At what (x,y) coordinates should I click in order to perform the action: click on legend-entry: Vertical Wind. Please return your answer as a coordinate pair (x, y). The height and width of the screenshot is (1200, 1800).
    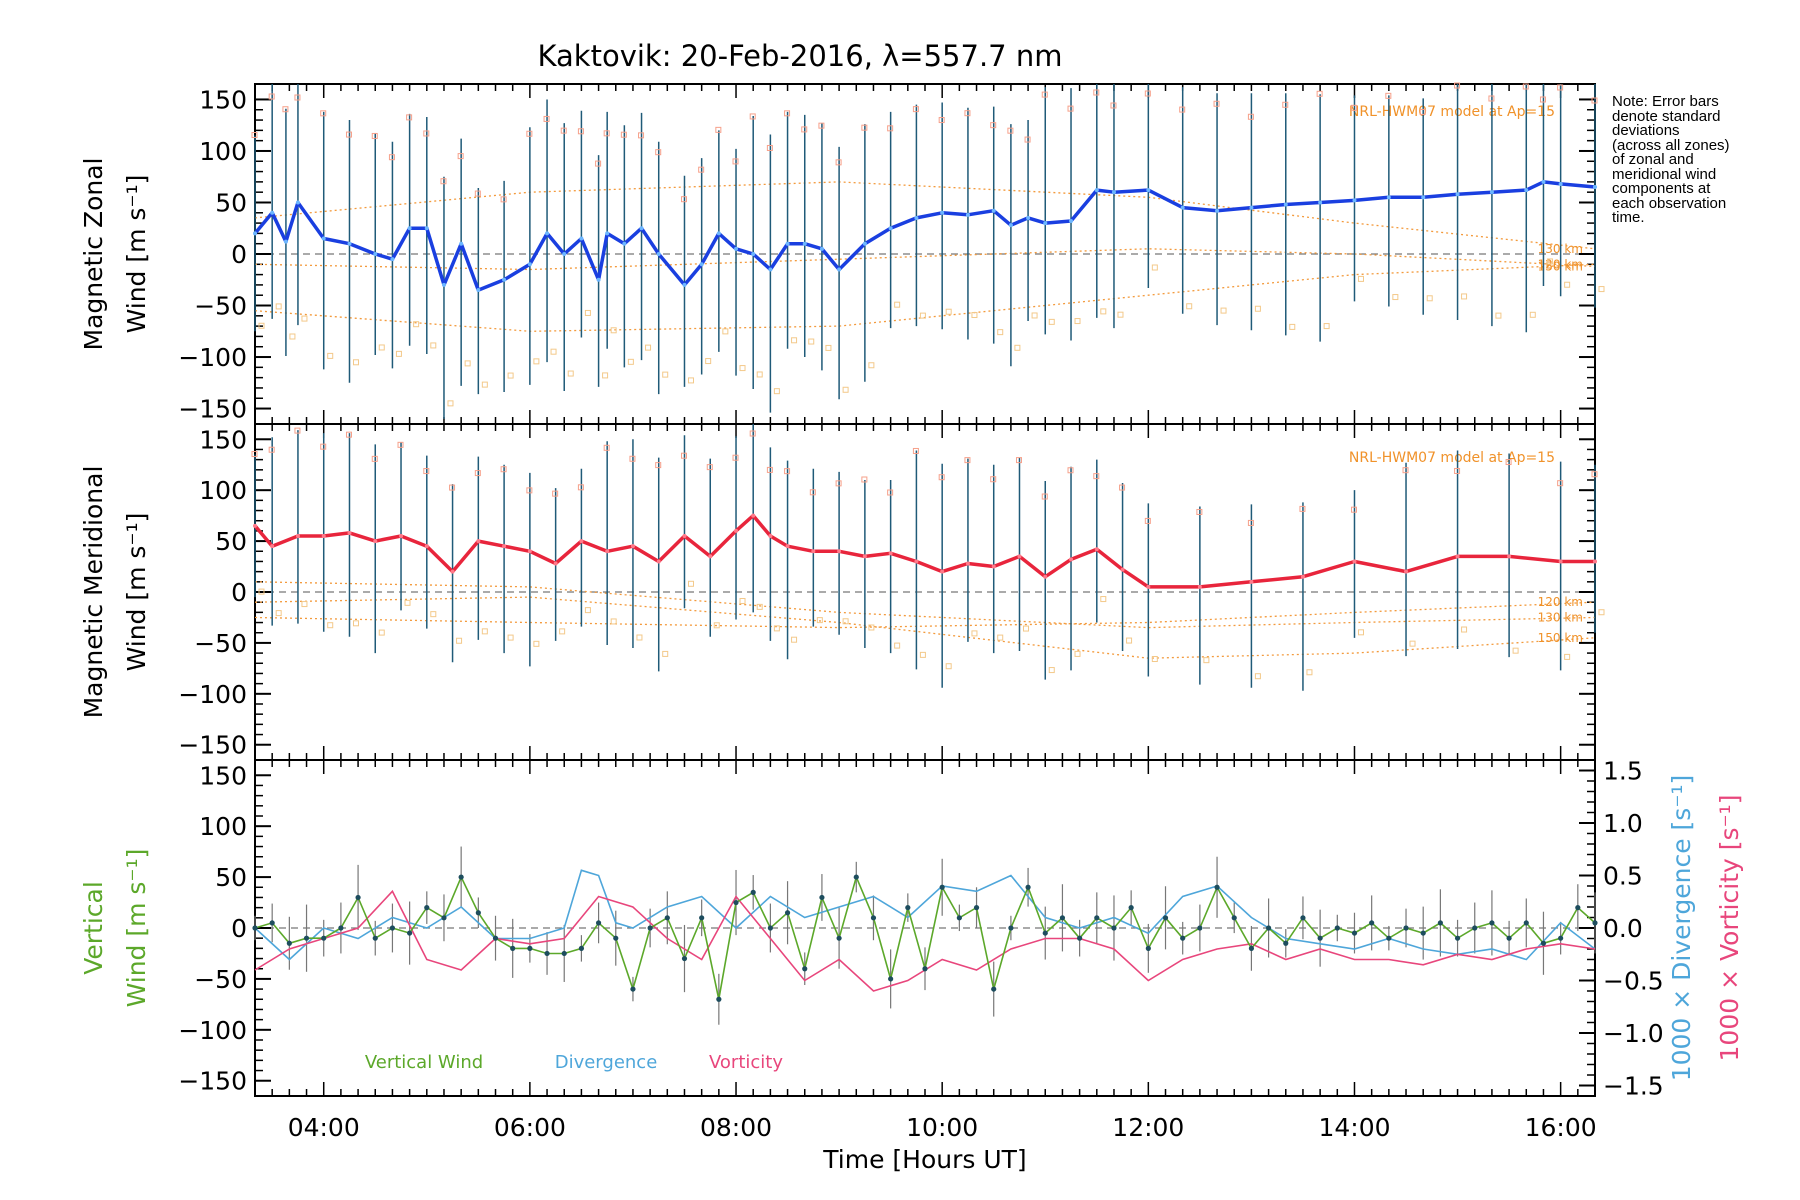
    Looking at the image, I should click on (424, 1062).